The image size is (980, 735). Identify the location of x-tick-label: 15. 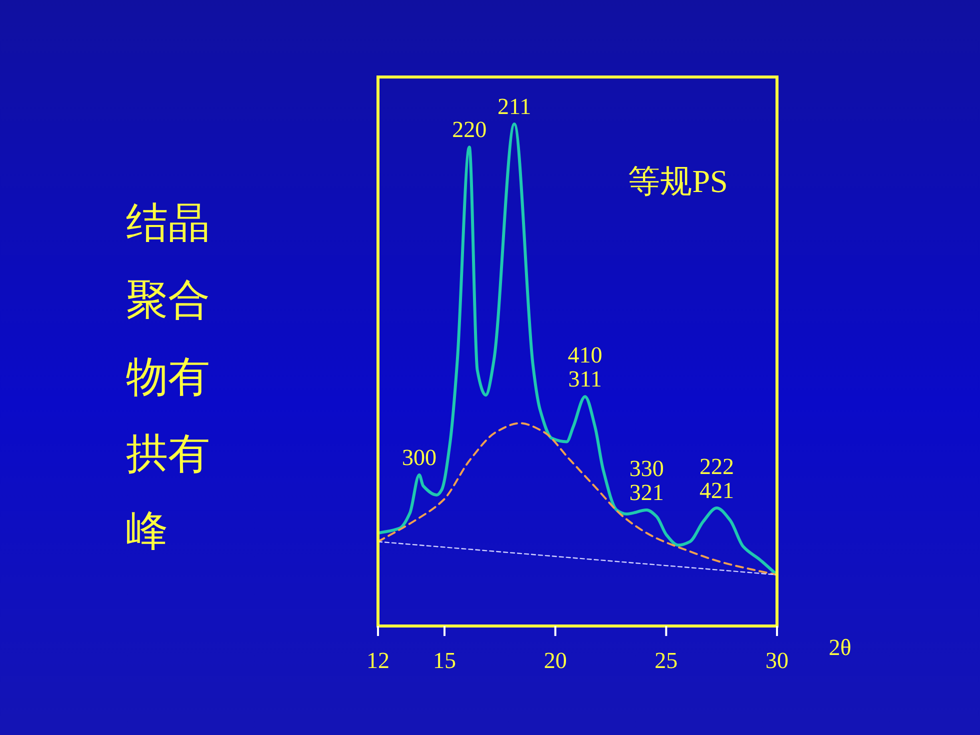
(444, 660).